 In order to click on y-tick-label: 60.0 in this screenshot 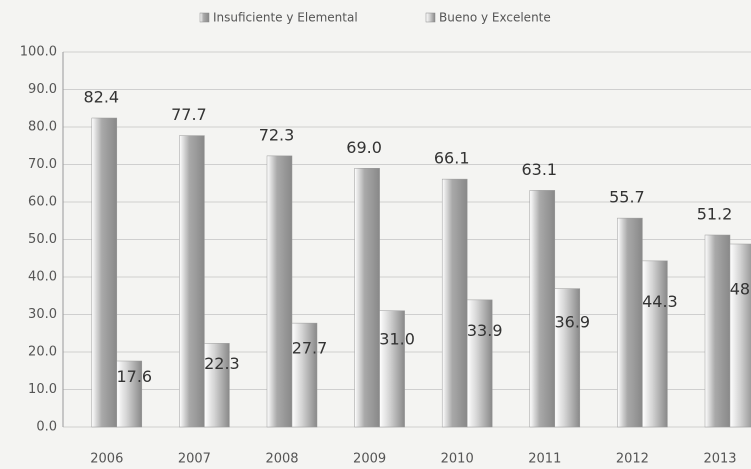, I will do `click(42, 202)`.